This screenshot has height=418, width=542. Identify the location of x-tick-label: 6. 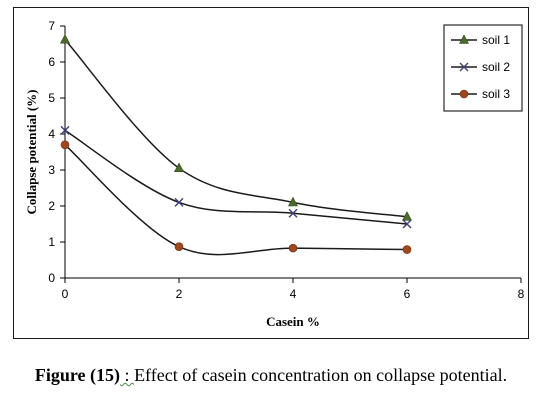
(407, 294).